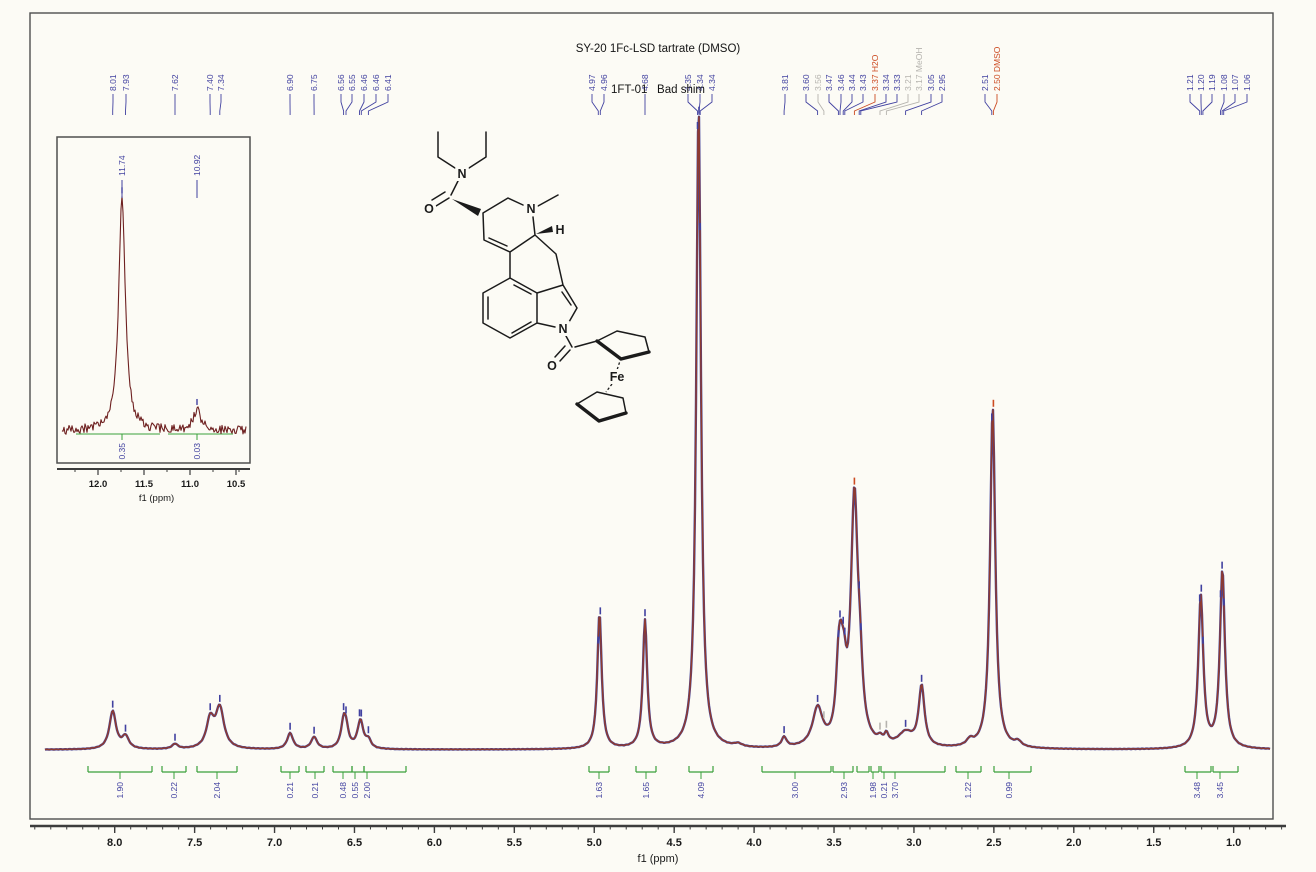 This screenshot has width=1316, height=872. Describe the element at coordinates (114, 843) in the screenshot. I see `x-axis-tick-label: 8.0` at that location.